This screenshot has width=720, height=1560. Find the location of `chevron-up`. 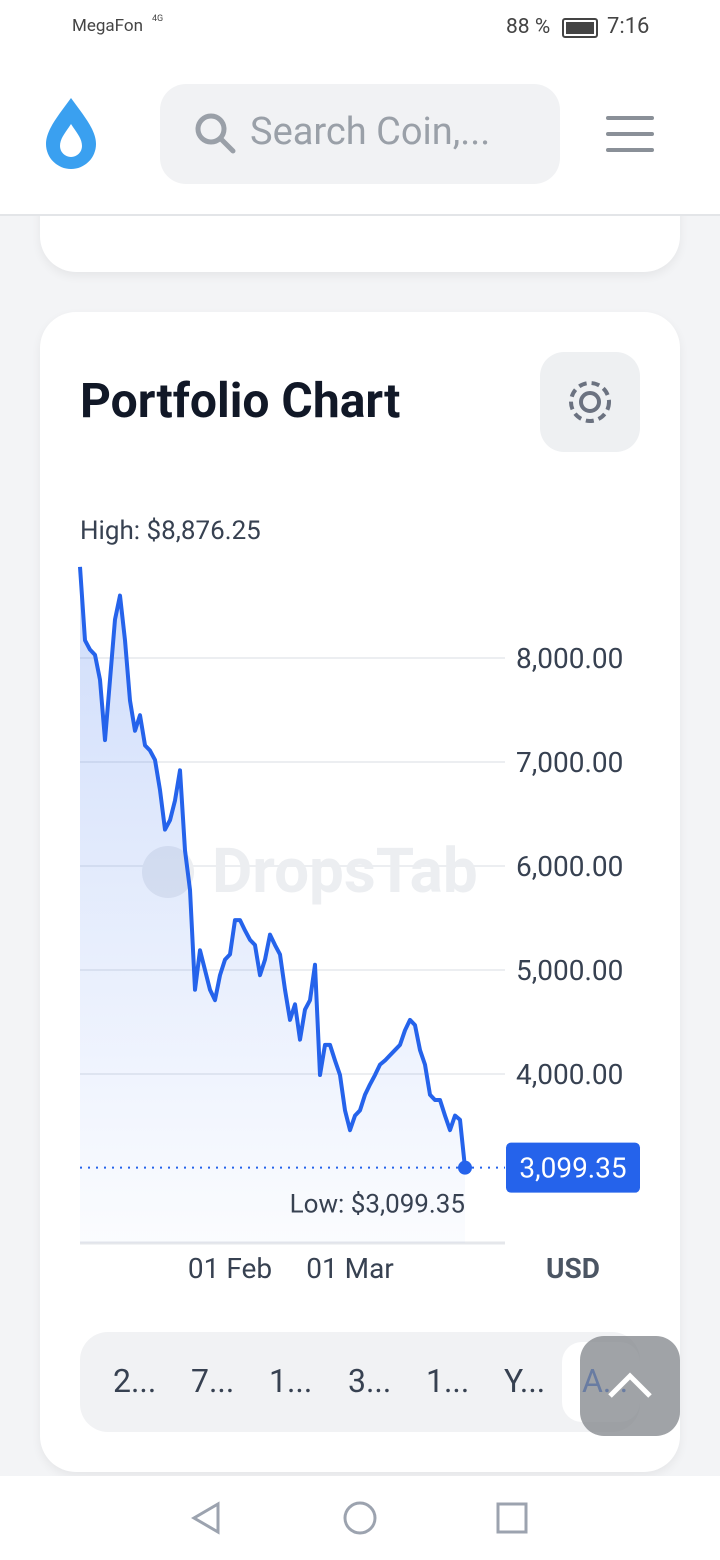

chevron-up is located at coordinates (630, 1385).